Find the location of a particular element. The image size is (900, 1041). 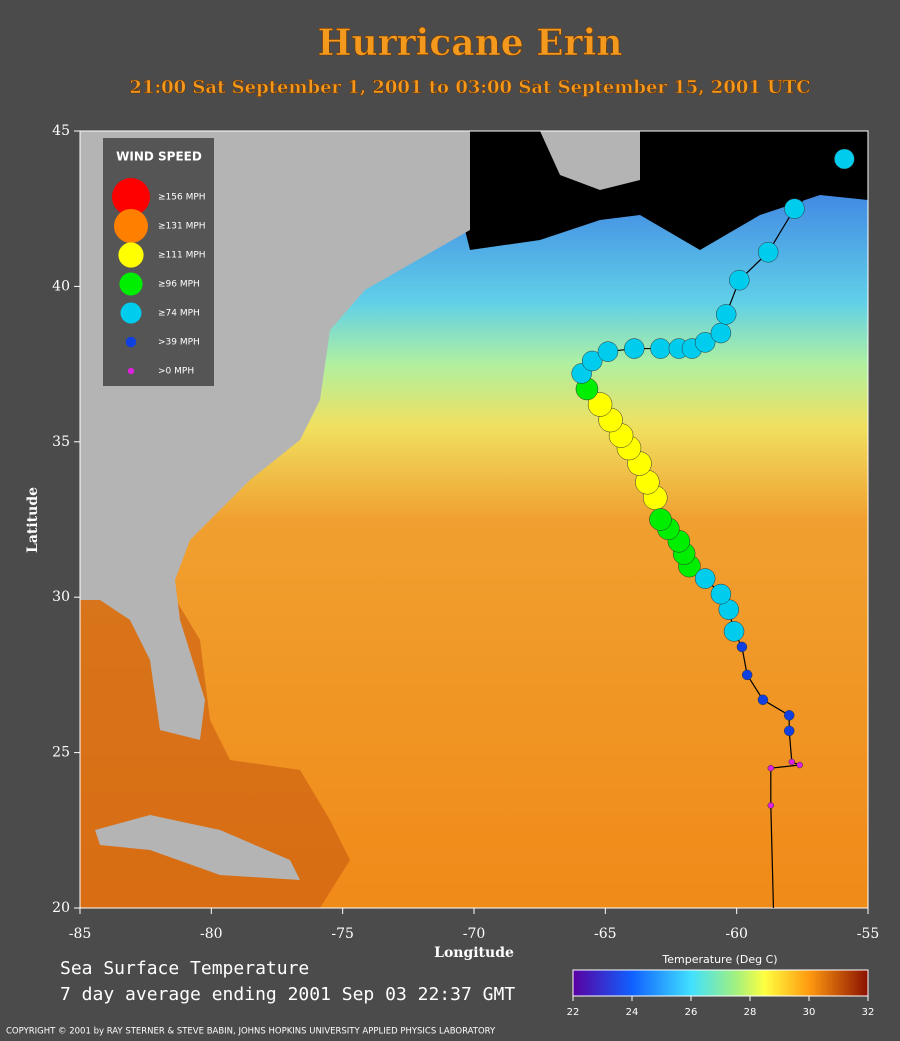

colorbar-tick-label: 28 is located at coordinates (750, 1012).